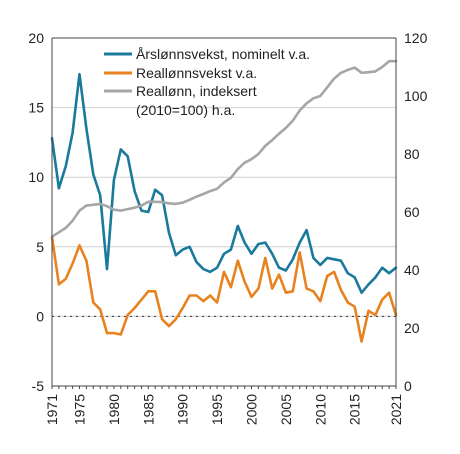  I want to click on left-tick-label: 20, so click(36, 38).